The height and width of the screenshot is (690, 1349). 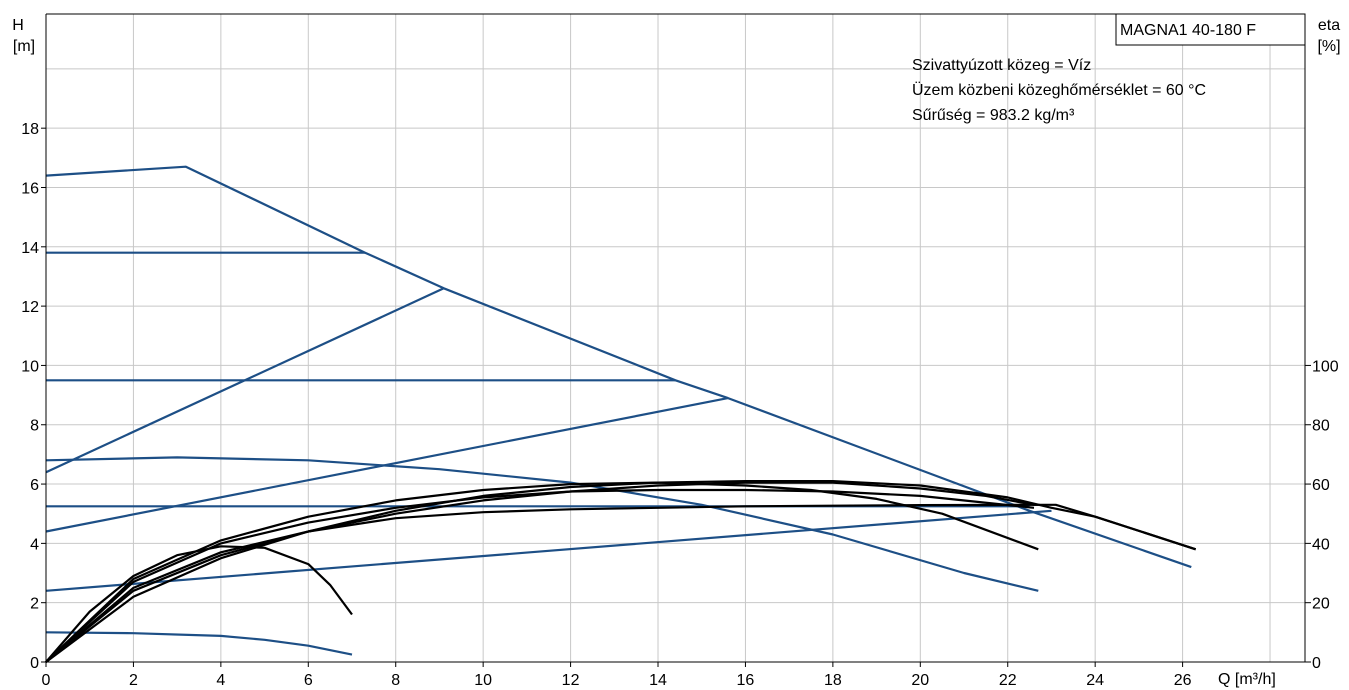 I want to click on y2-tick-label: 100, so click(x=1325, y=366).